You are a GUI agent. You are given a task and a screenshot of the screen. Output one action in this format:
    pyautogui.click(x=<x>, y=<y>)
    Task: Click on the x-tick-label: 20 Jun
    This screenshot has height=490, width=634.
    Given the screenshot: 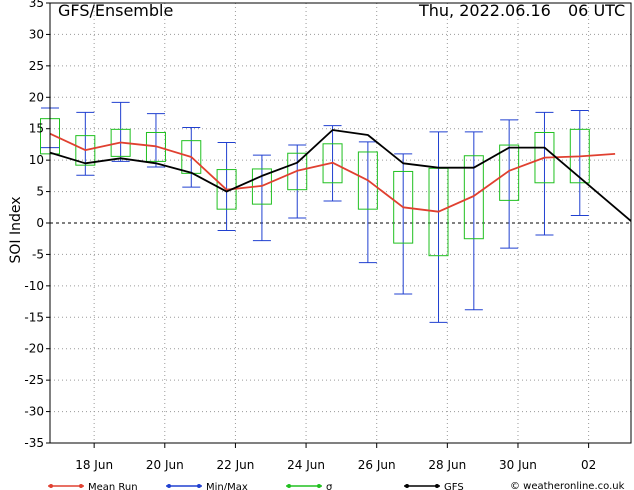 What is the action you would take?
    pyautogui.click(x=165, y=465)
    